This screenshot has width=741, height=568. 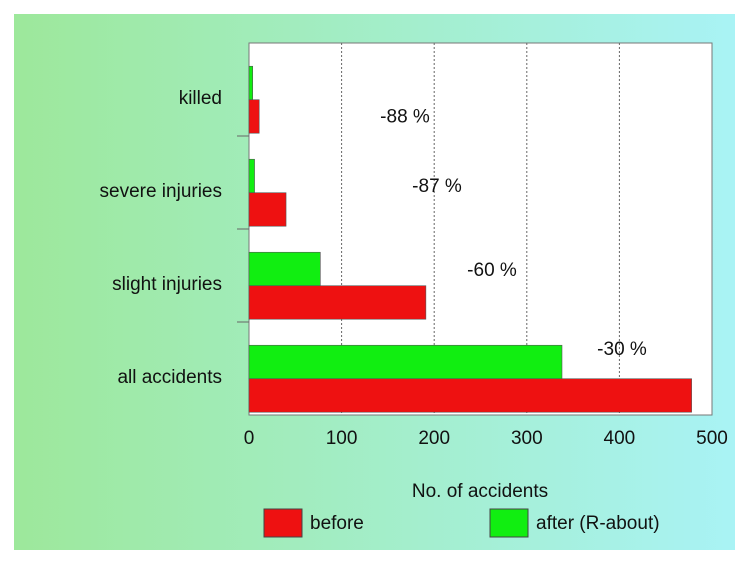 What do you see at coordinates (620, 438) in the screenshot?
I see `x-tick-label: 400` at bounding box center [620, 438].